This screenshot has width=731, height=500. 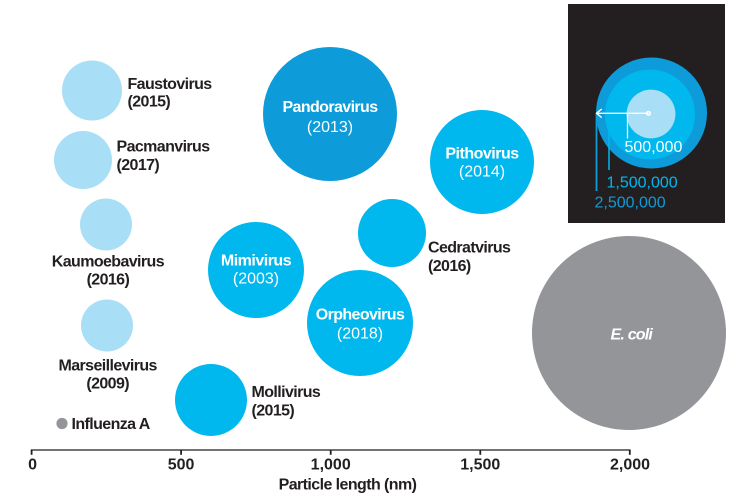 What do you see at coordinates (111, 424) in the screenshot?
I see `svg-text: Influenza A` at bounding box center [111, 424].